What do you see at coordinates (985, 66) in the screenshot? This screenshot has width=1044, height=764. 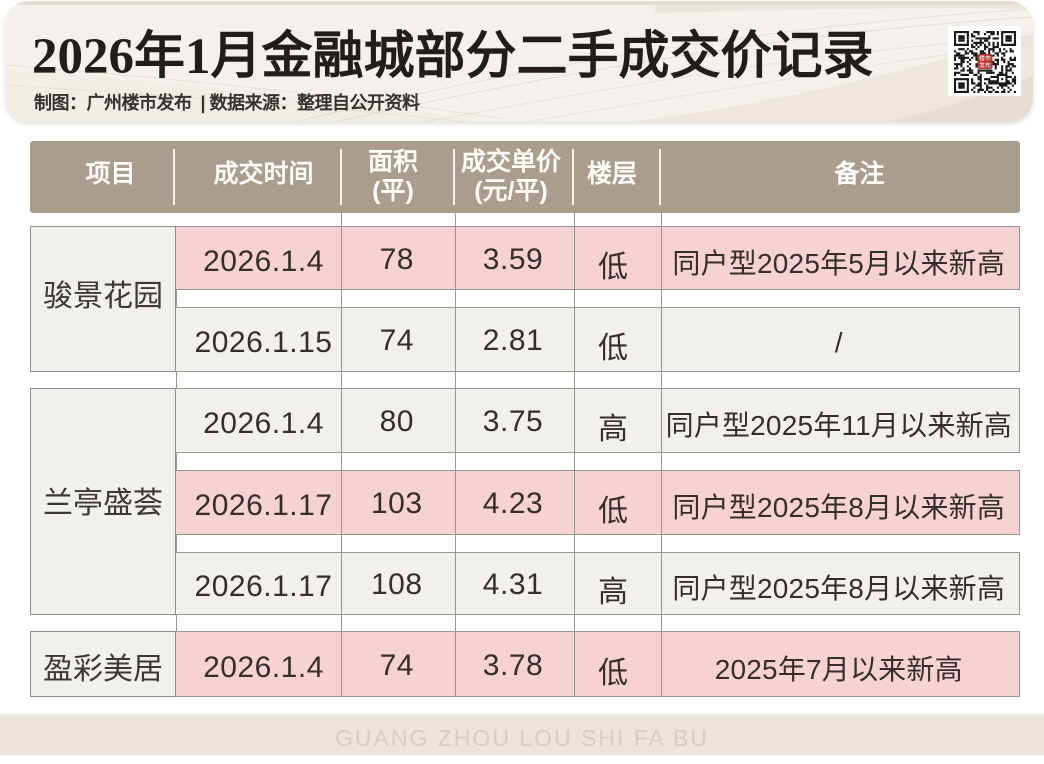 I see `svg-text: 发布` at bounding box center [985, 66].